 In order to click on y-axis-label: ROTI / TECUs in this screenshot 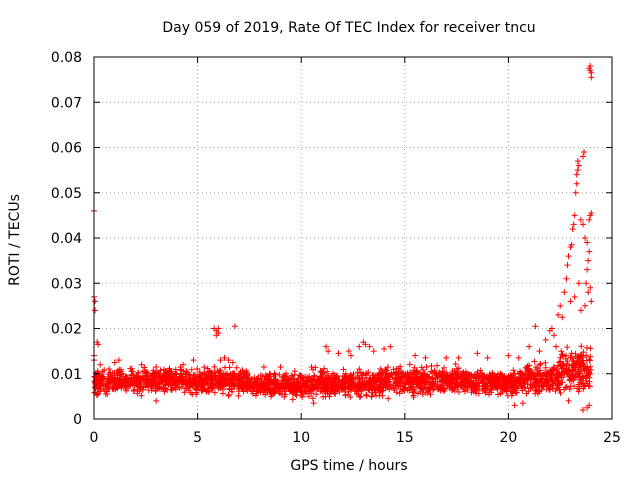, I will do `click(15, 240)`.